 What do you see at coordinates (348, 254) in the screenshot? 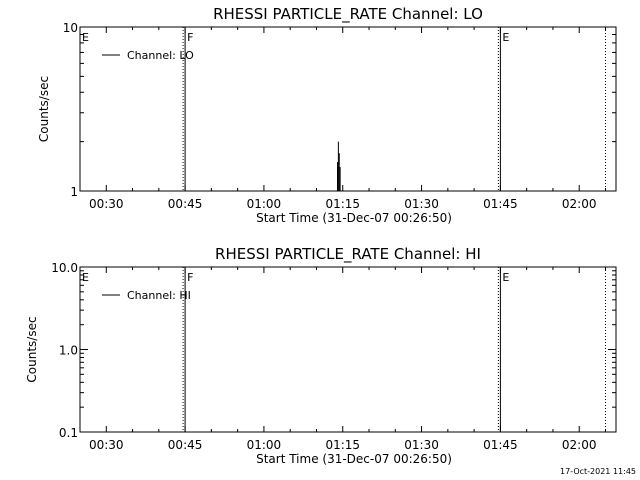
I see `chart-title: RHESSI PARTICLE_RATE Channel: HI` at bounding box center [348, 254].